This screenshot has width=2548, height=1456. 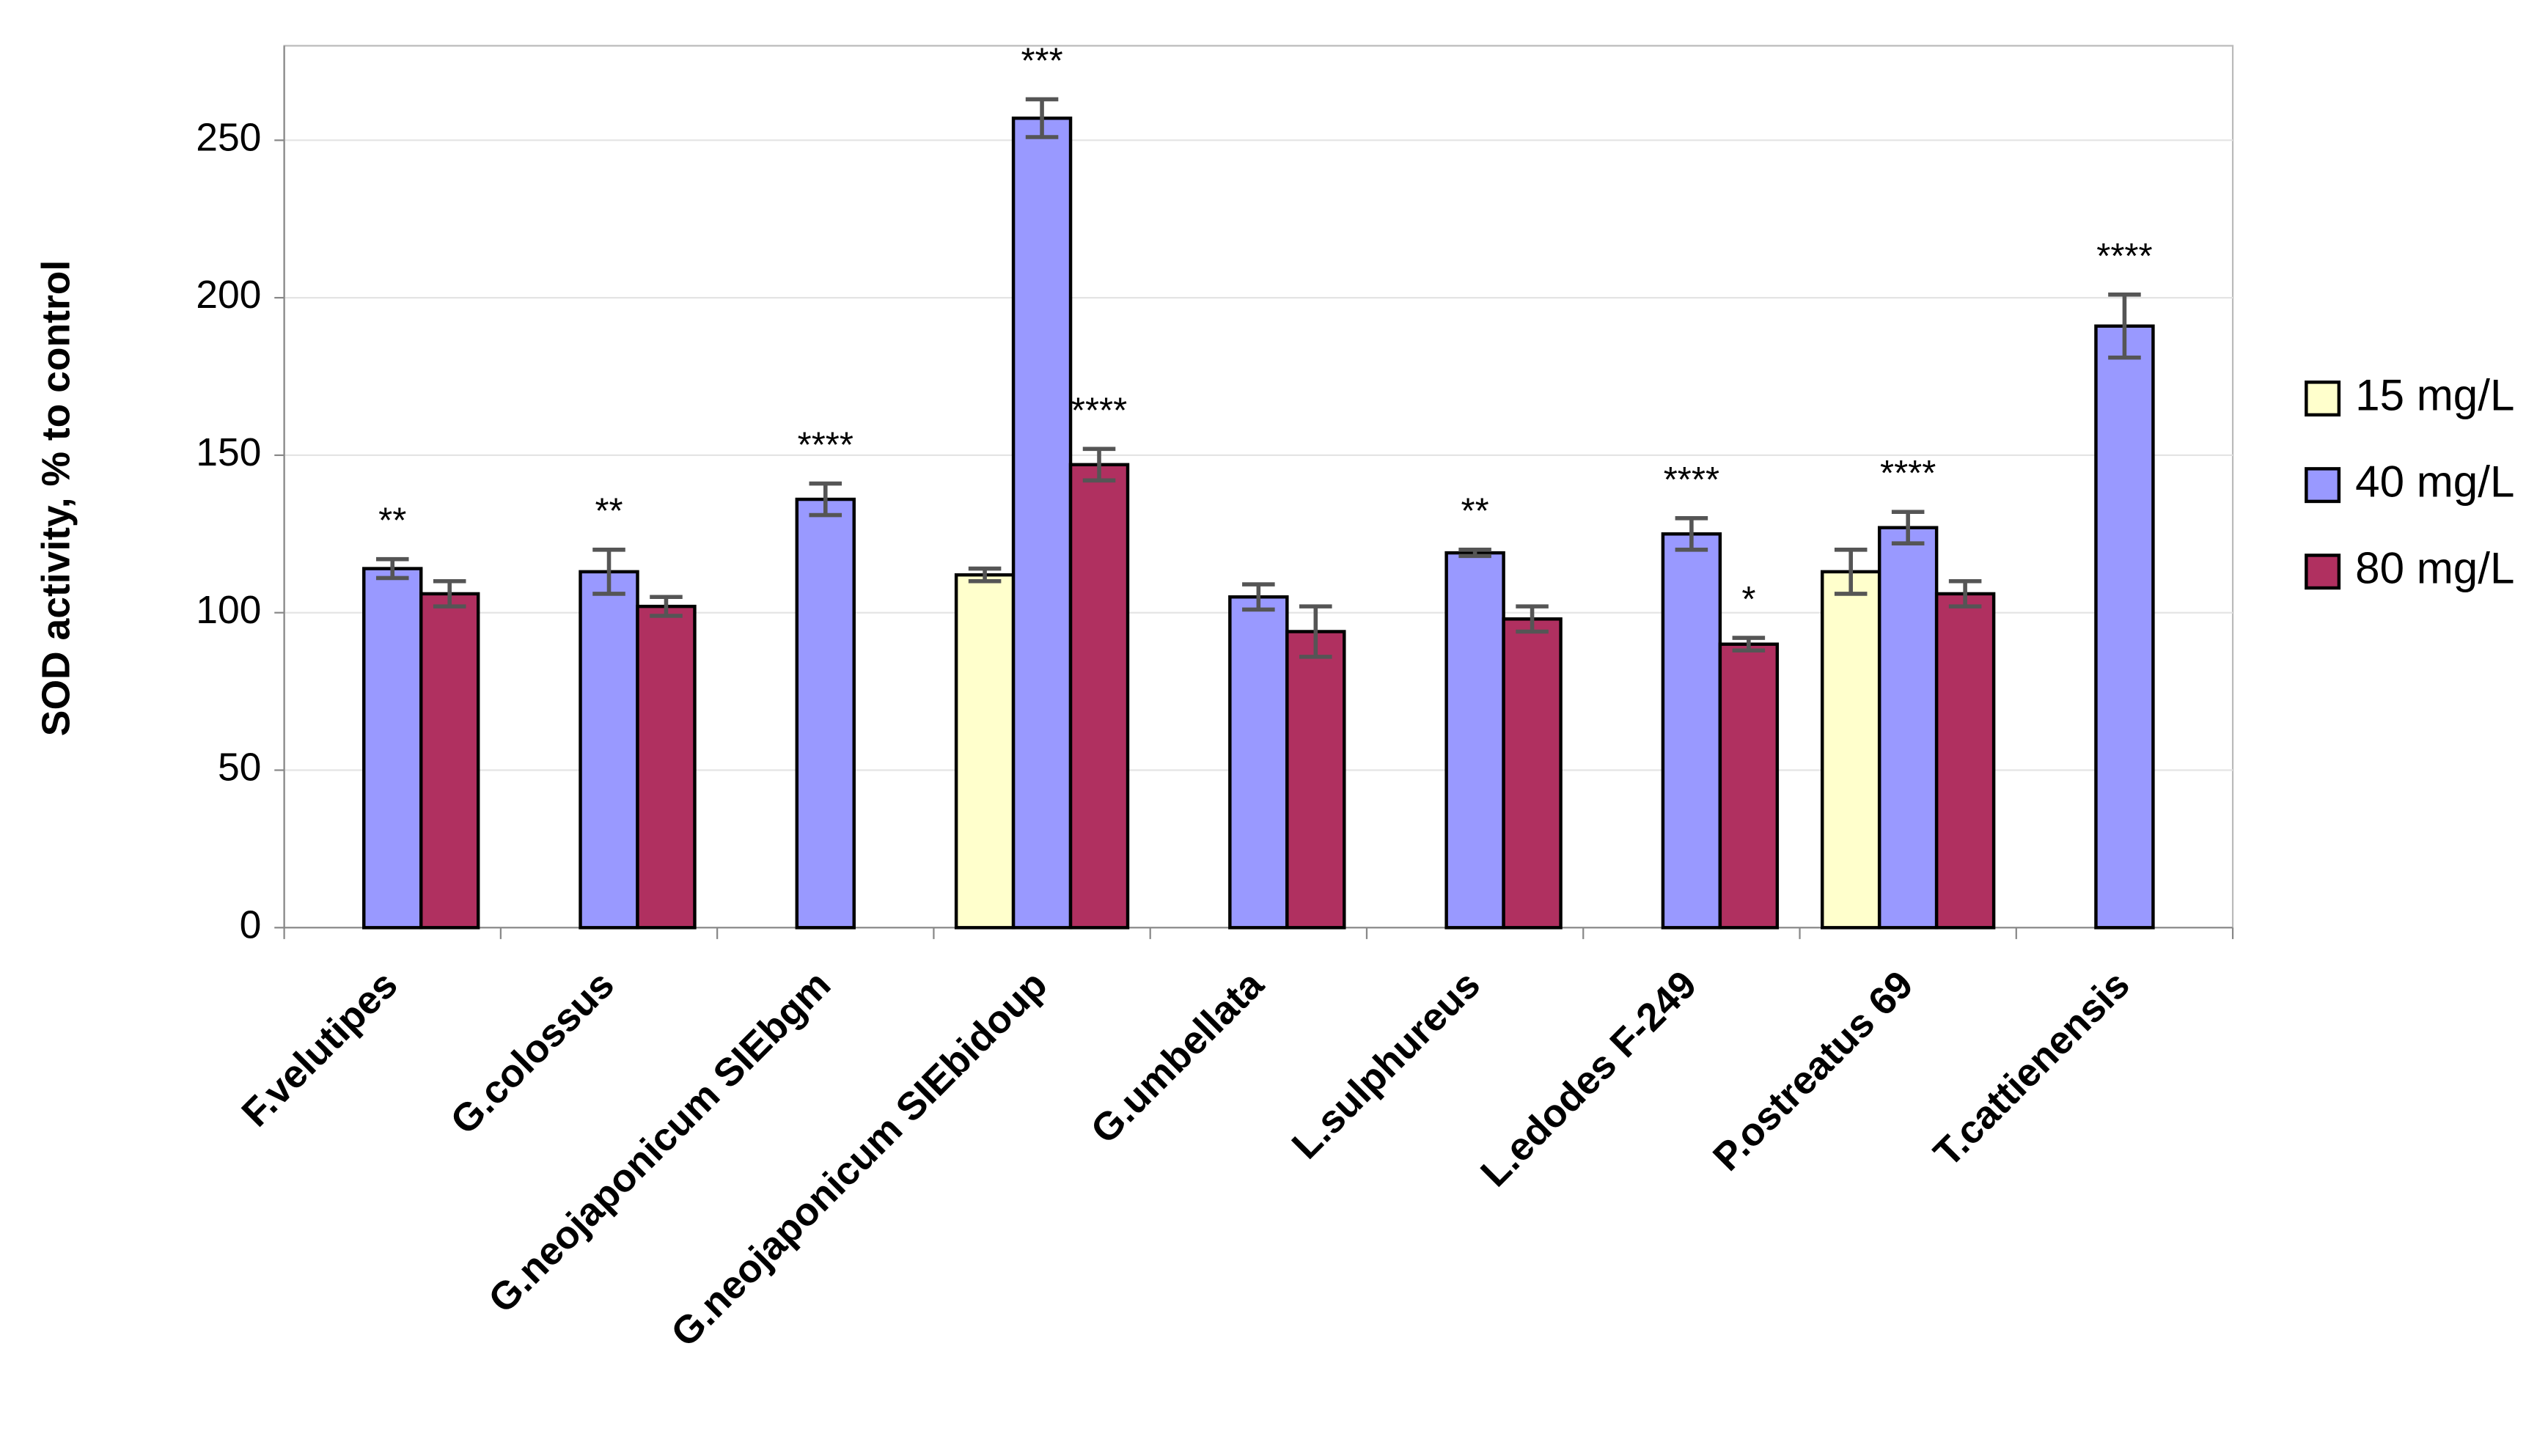 I want to click on y-axis-label: SOD activity, % to control, so click(x=56, y=498).